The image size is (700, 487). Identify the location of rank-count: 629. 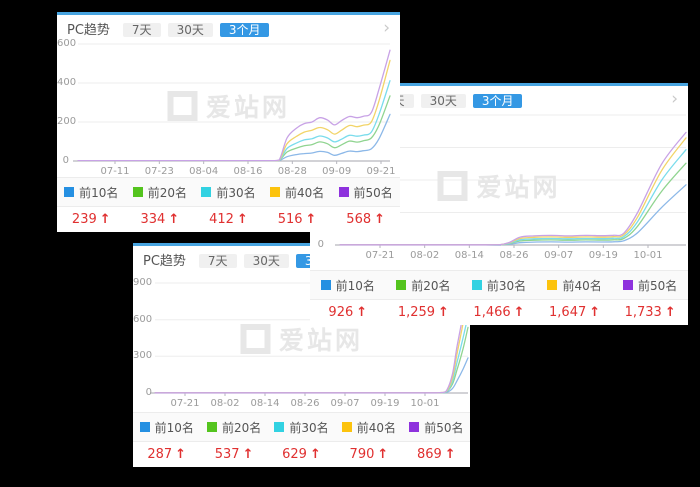
(294, 454).